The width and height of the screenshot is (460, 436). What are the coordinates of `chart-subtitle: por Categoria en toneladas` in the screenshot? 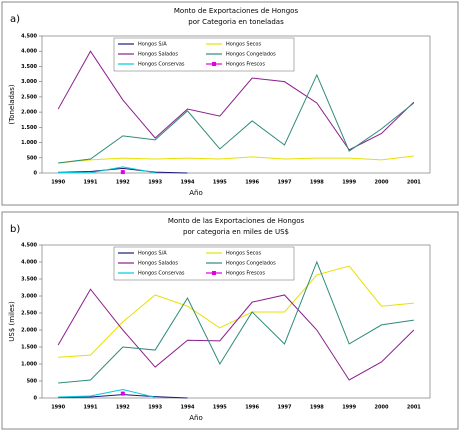 It's located at (236, 22).